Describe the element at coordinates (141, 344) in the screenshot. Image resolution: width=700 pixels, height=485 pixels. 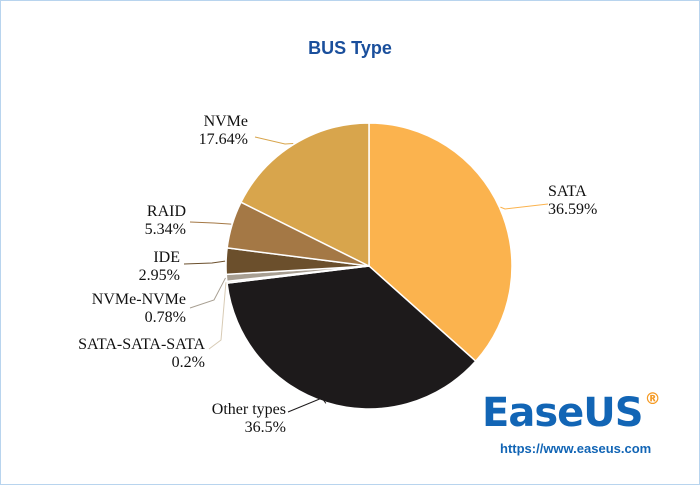
I see `slice-label: SATA-SATA-SATA` at that location.